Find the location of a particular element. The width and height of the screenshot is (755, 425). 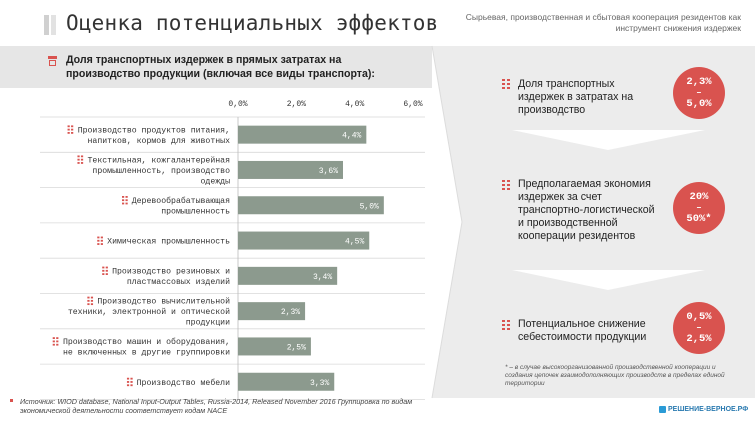

logo-text: РЕШЕНИЕ-ВЕРНОЕ.РФ is located at coordinates (708, 409).